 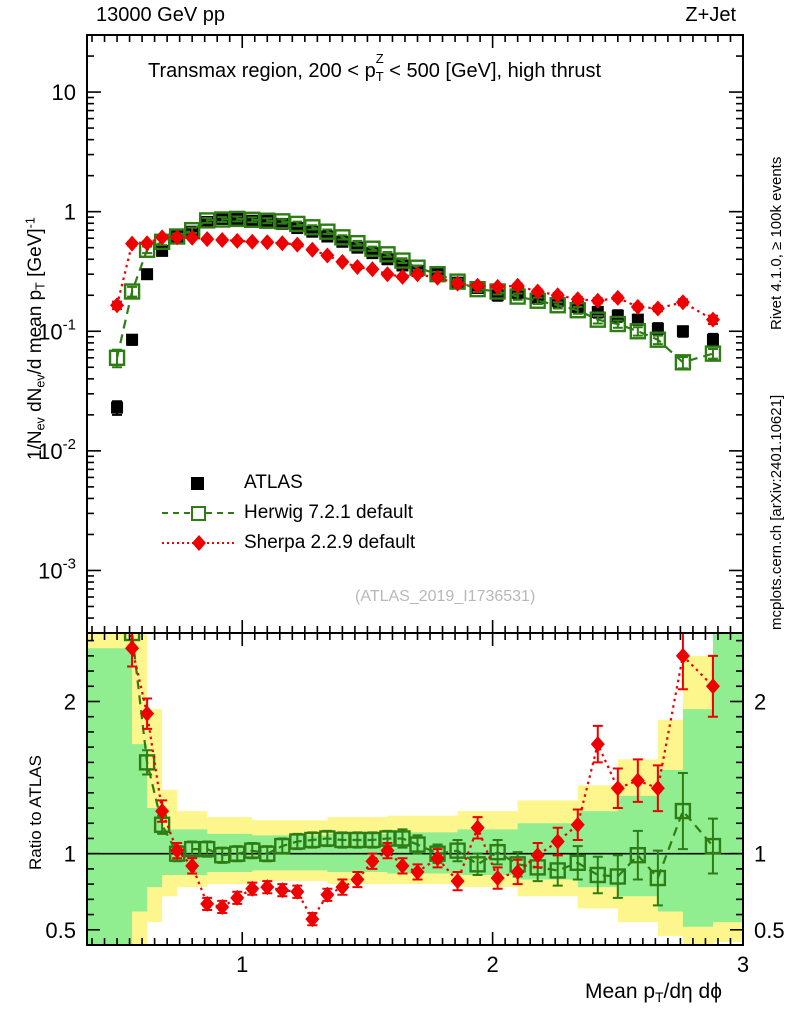 What do you see at coordinates (653, 992) in the screenshot?
I see `x-axis-label: Mean pT/dη dϕ` at bounding box center [653, 992].